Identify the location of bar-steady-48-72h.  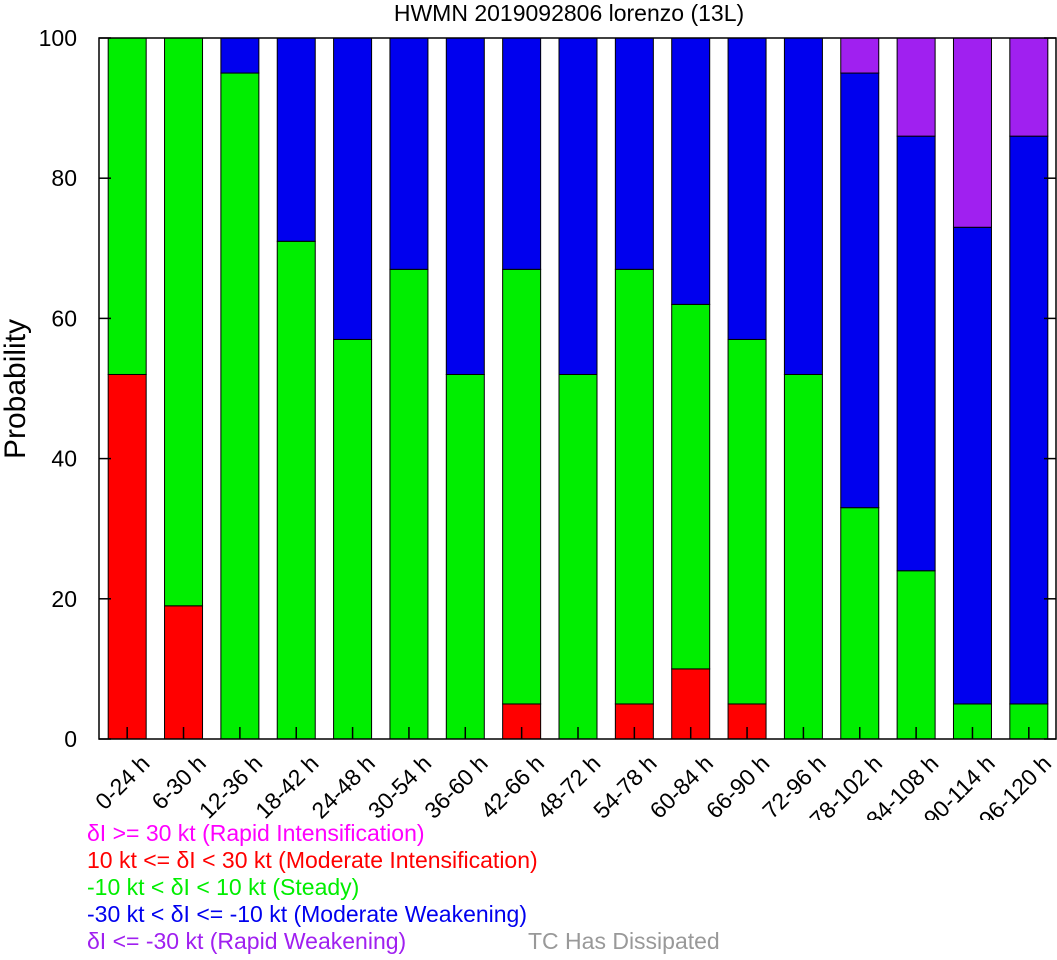
(578, 556).